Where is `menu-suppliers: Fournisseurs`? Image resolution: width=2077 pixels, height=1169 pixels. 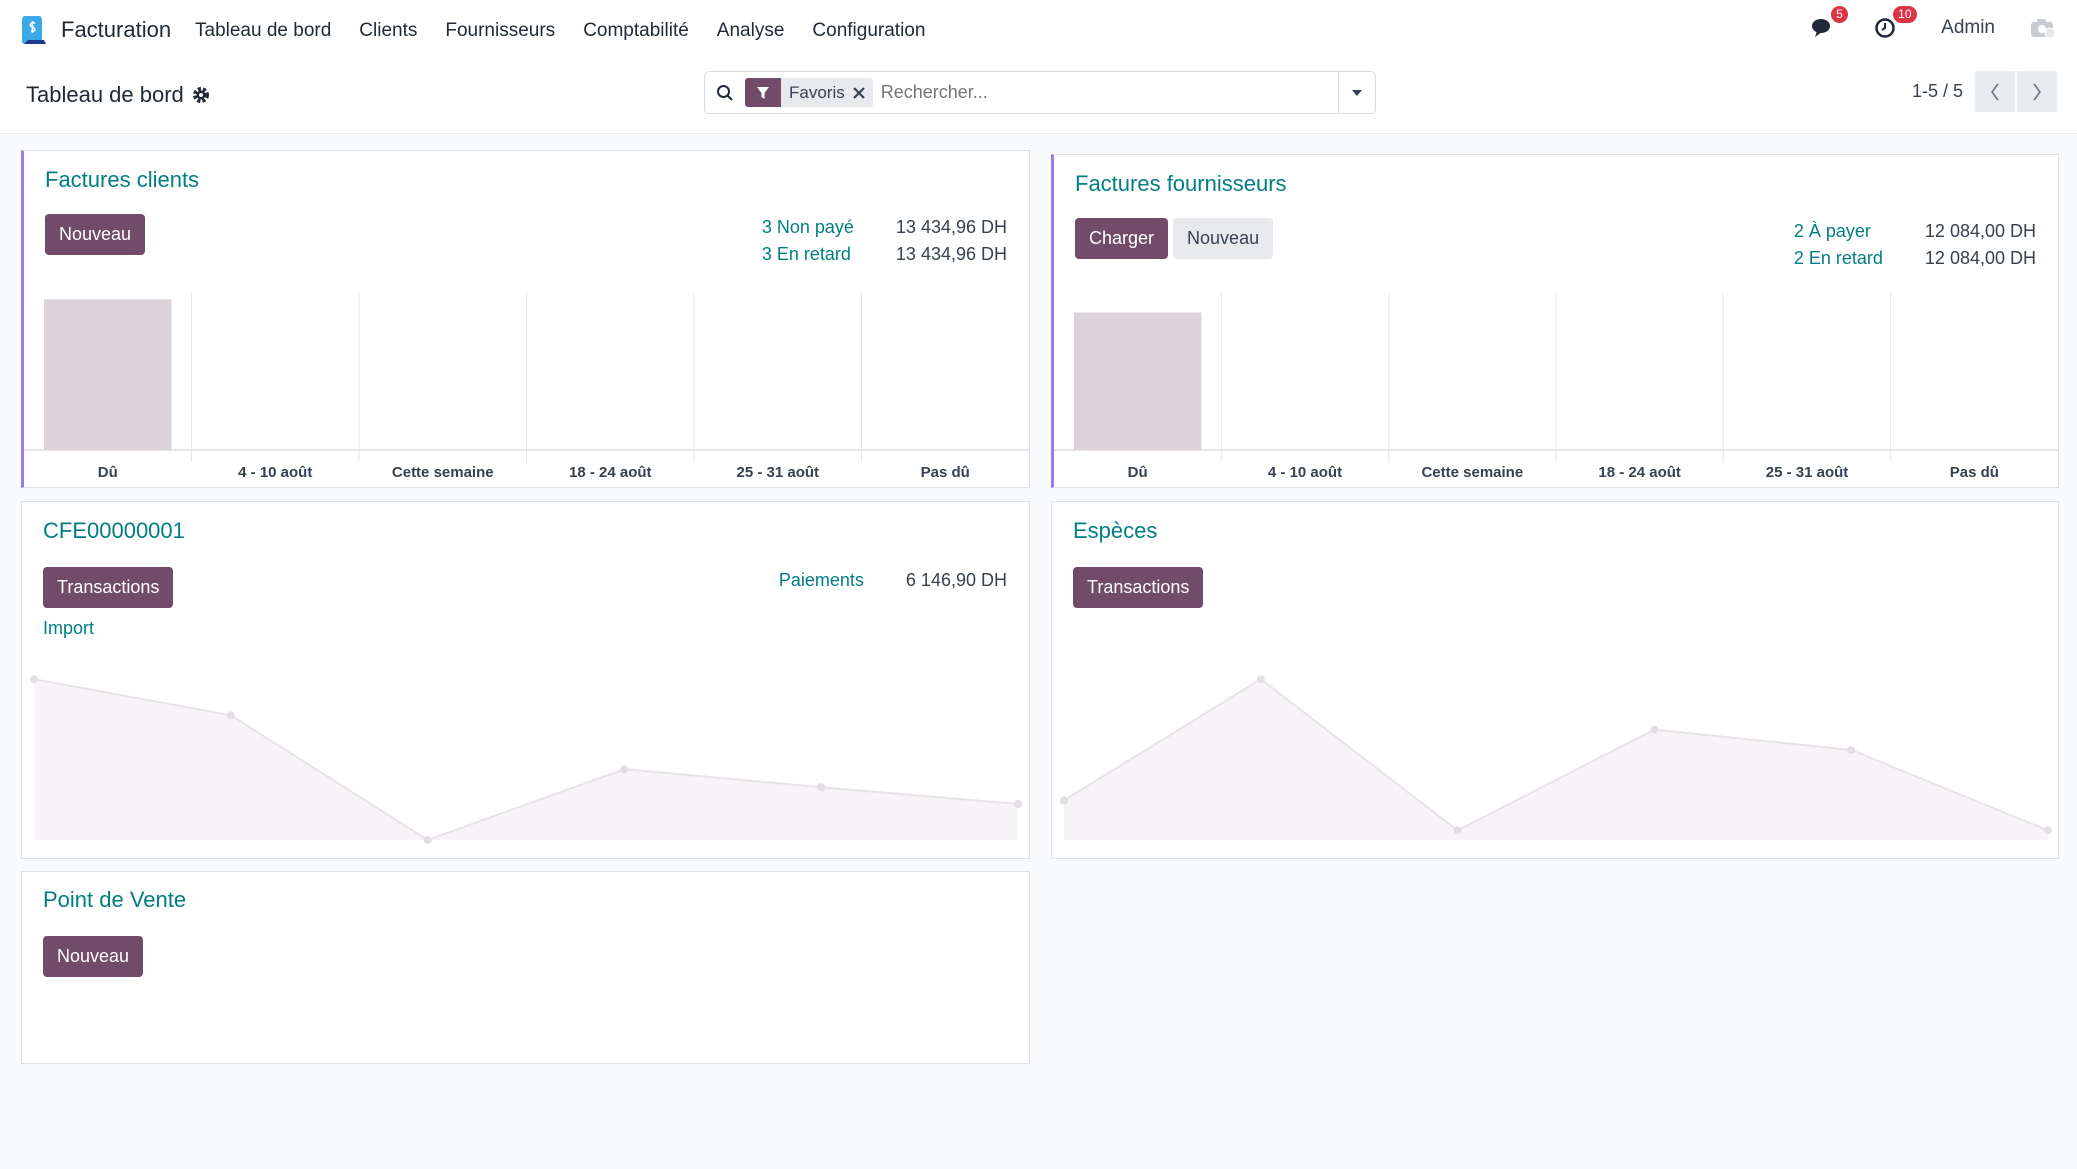
menu-suppliers: Fournisseurs is located at coordinates (500, 30).